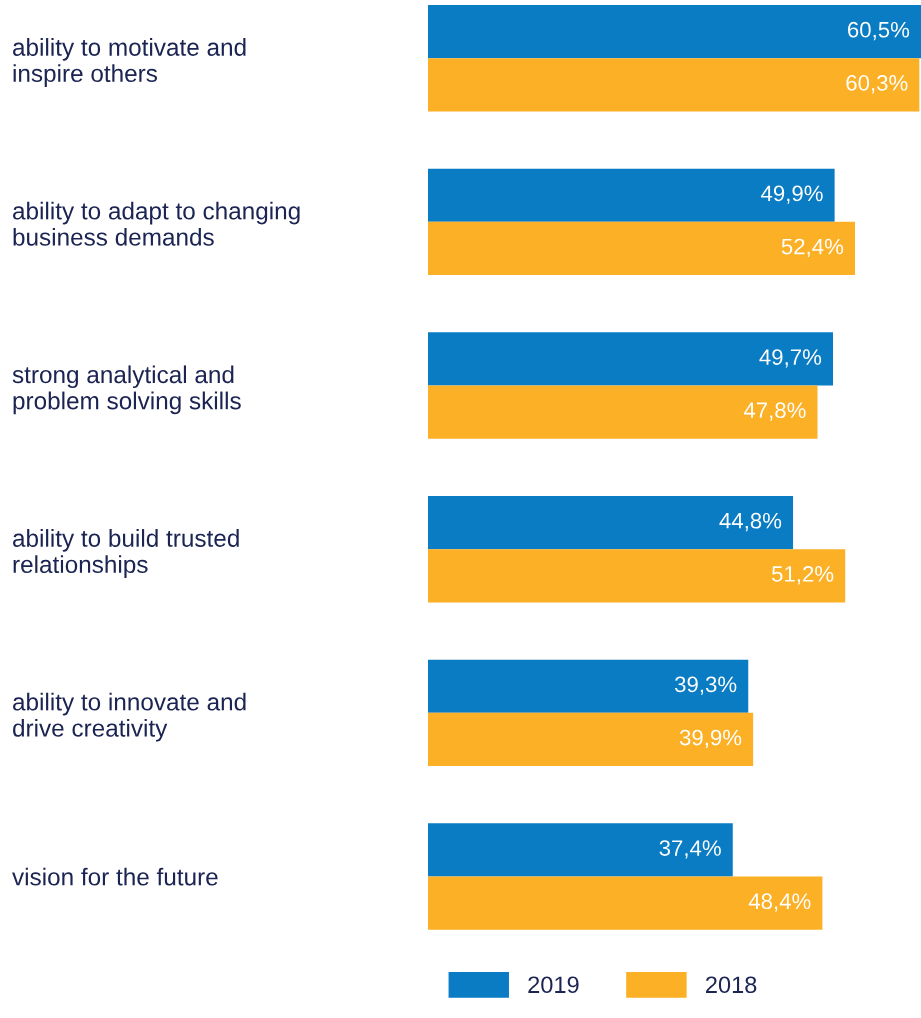  What do you see at coordinates (774, 411) in the screenshot?
I see `data-label: 47,8%` at bounding box center [774, 411].